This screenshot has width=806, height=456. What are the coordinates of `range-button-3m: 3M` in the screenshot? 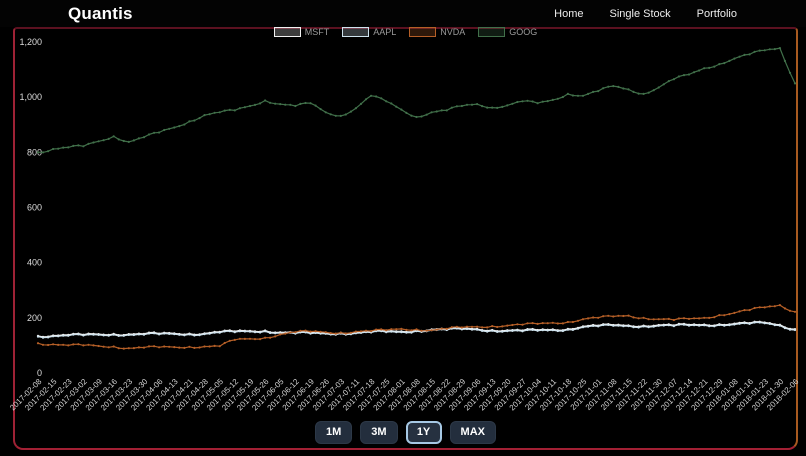 It's located at (379, 432).